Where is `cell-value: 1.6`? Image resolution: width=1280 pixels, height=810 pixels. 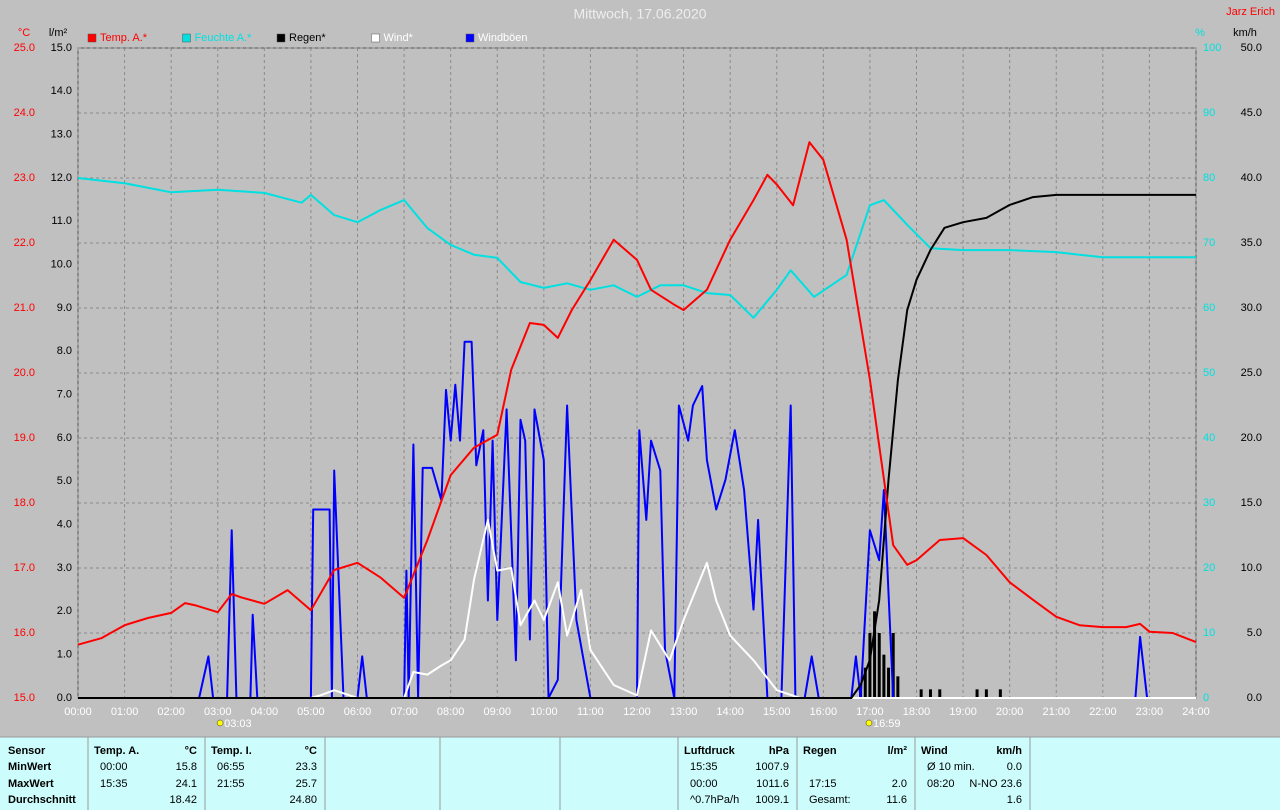 cell-value: 1.6 is located at coordinates (1014, 800).